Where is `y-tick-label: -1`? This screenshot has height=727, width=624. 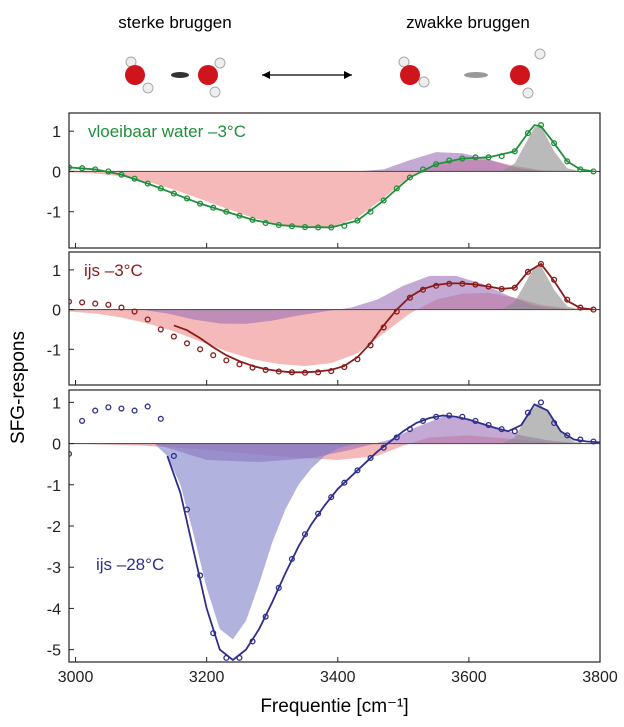 y-tick-label: -1 is located at coordinates (54, 350).